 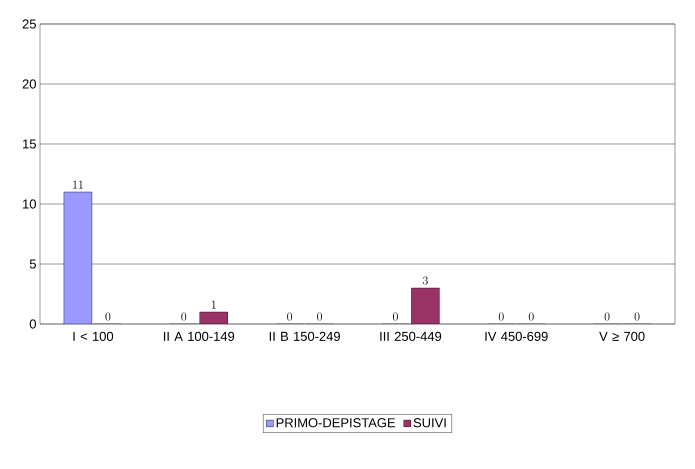 I want to click on y-tick-label: 15, so click(x=29, y=144).